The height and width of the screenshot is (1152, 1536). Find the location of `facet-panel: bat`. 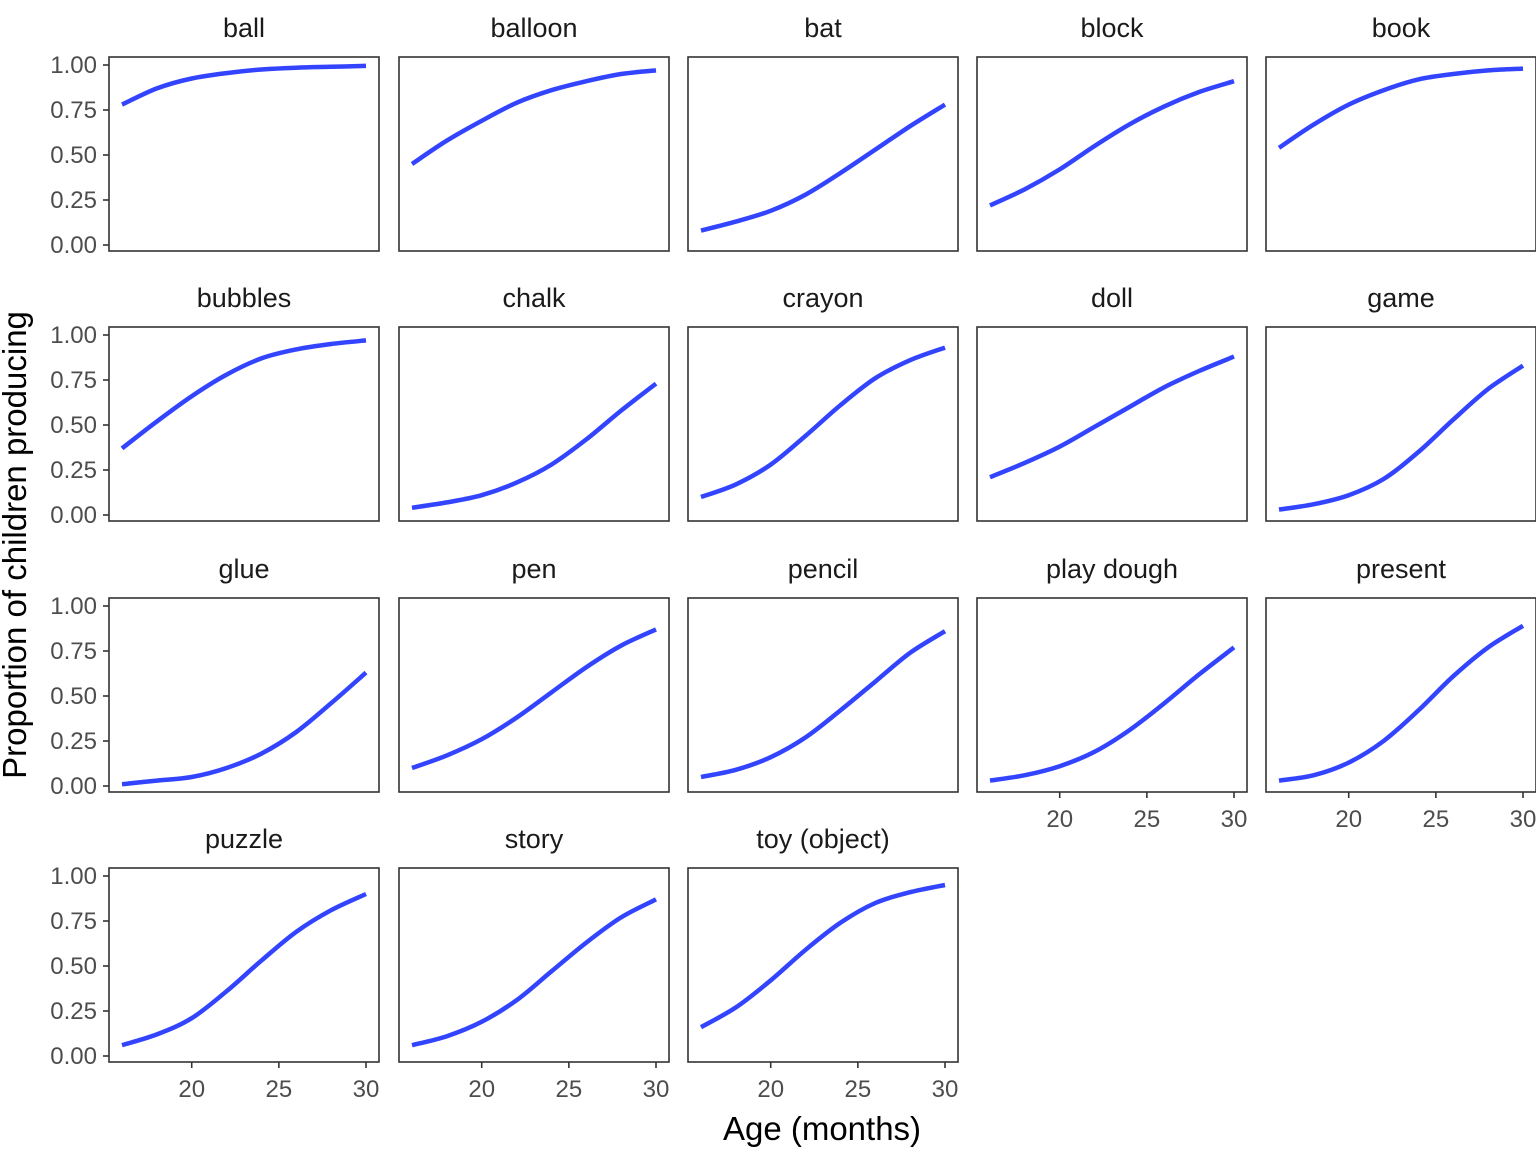

facet-panel: bat is located at coordinates (823, 132).